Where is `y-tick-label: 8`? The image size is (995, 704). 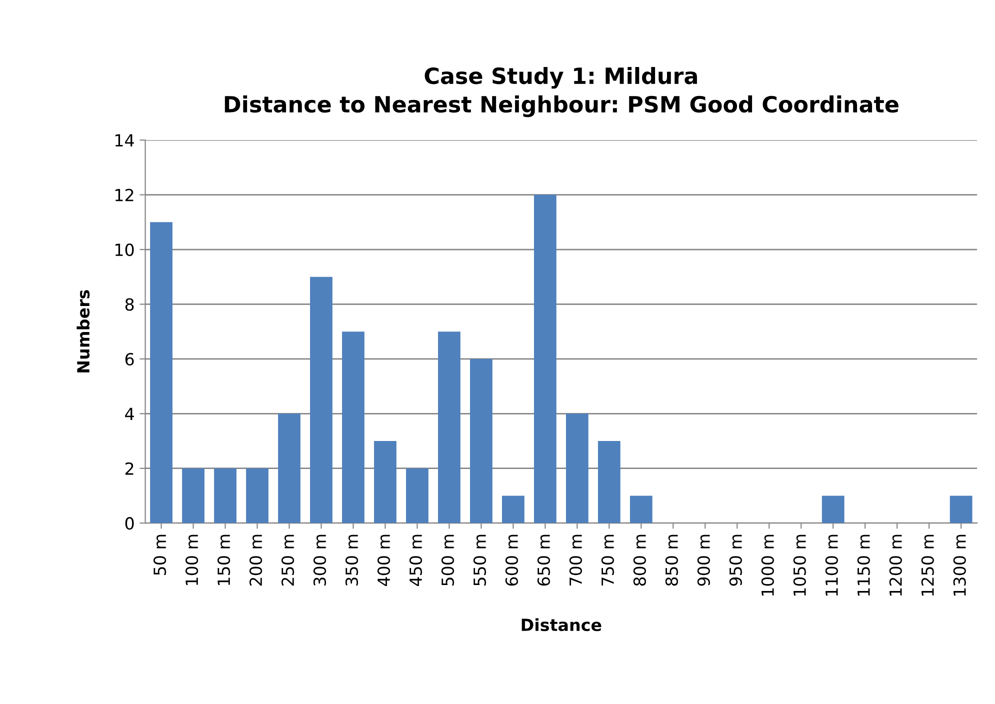
y-tick-label: 8 is located at coordinates (129, 304).